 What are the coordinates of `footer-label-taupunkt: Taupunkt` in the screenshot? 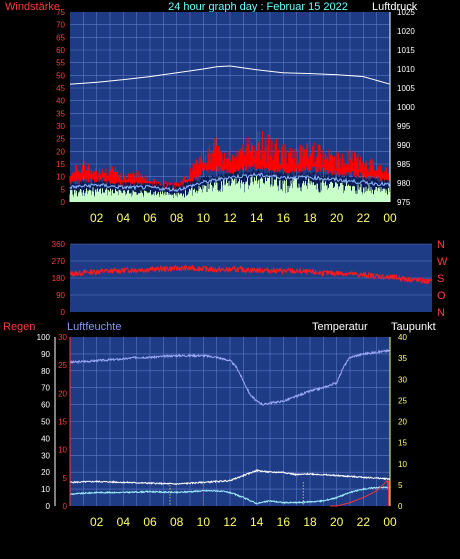 It's located at (413, 327).